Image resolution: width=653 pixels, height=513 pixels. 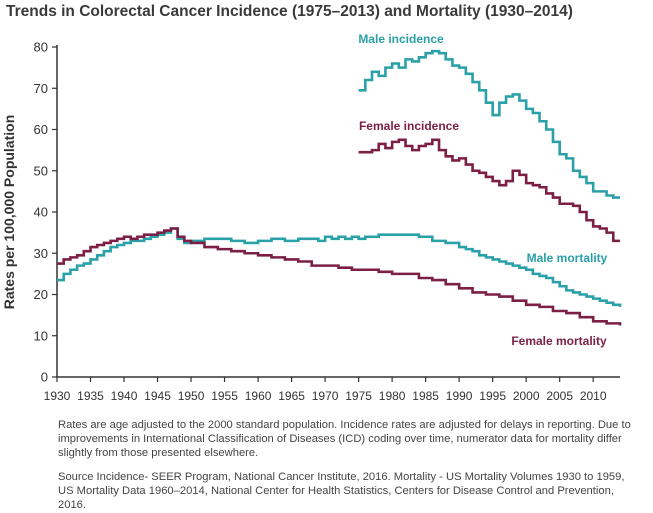 What do you see at coordinates (401, 39) in the screenshot?
I see `male-incidence-label: Male incidence` at bounding box center [401, 39].